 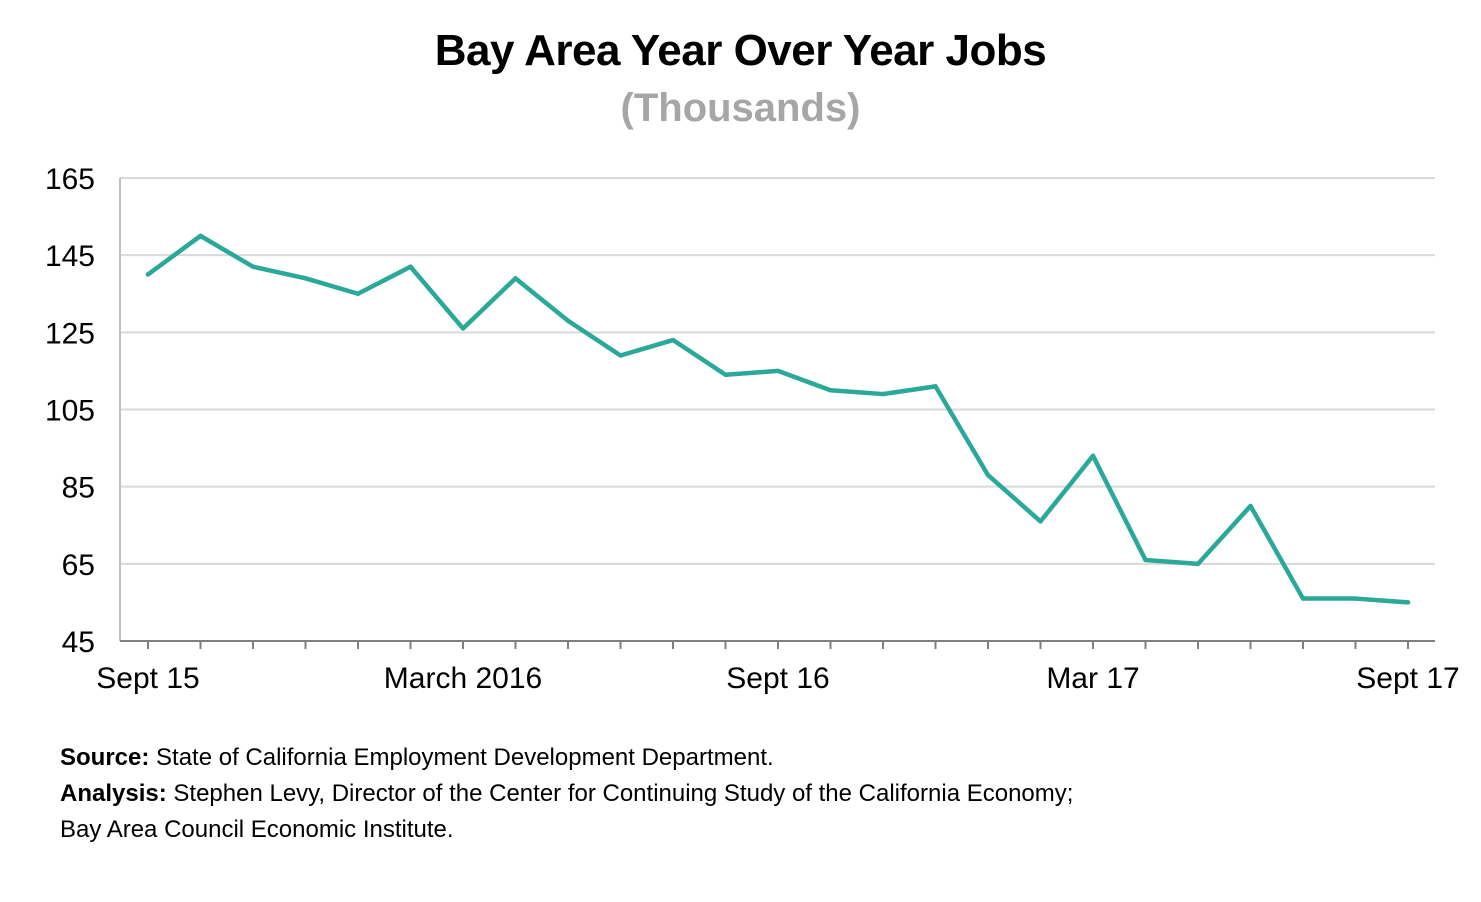 I want to click on chart-subtitle: (Thousands), so click(x=740, y=108).